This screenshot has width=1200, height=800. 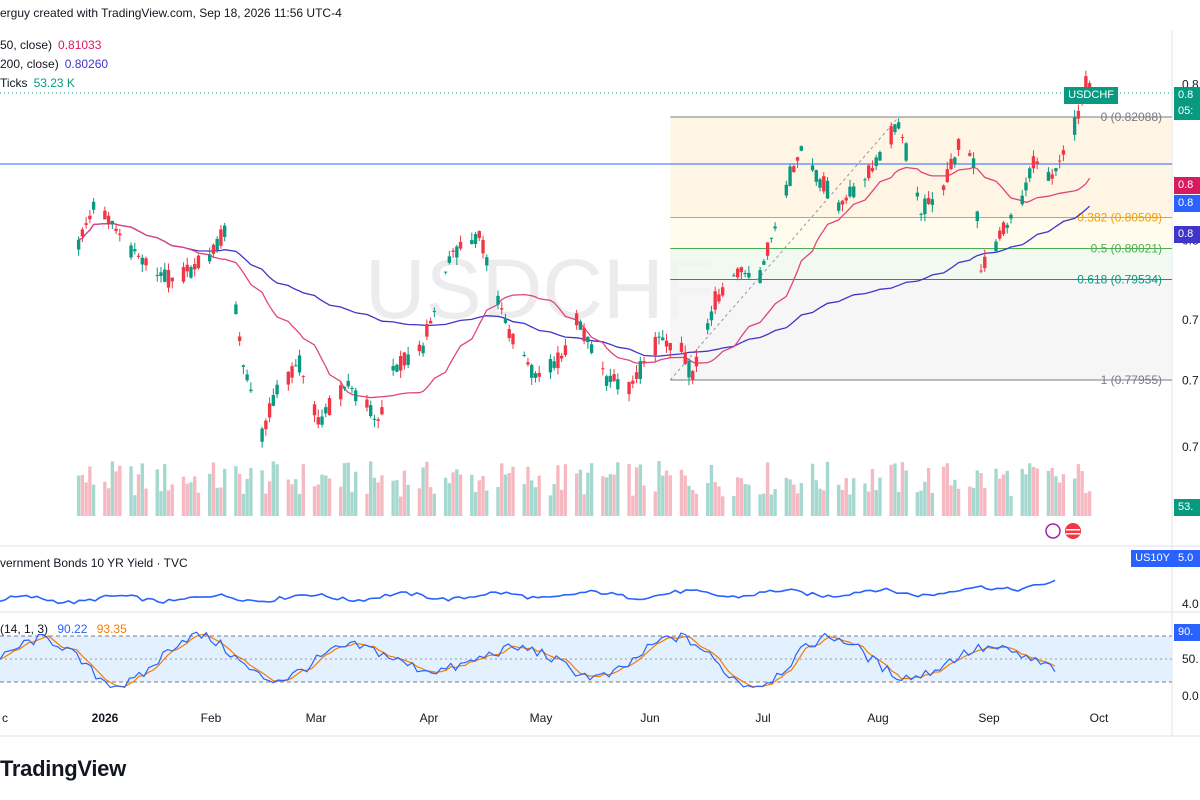 I want to click on tradingview-logo: TradingView, so click(x=63, y=768).